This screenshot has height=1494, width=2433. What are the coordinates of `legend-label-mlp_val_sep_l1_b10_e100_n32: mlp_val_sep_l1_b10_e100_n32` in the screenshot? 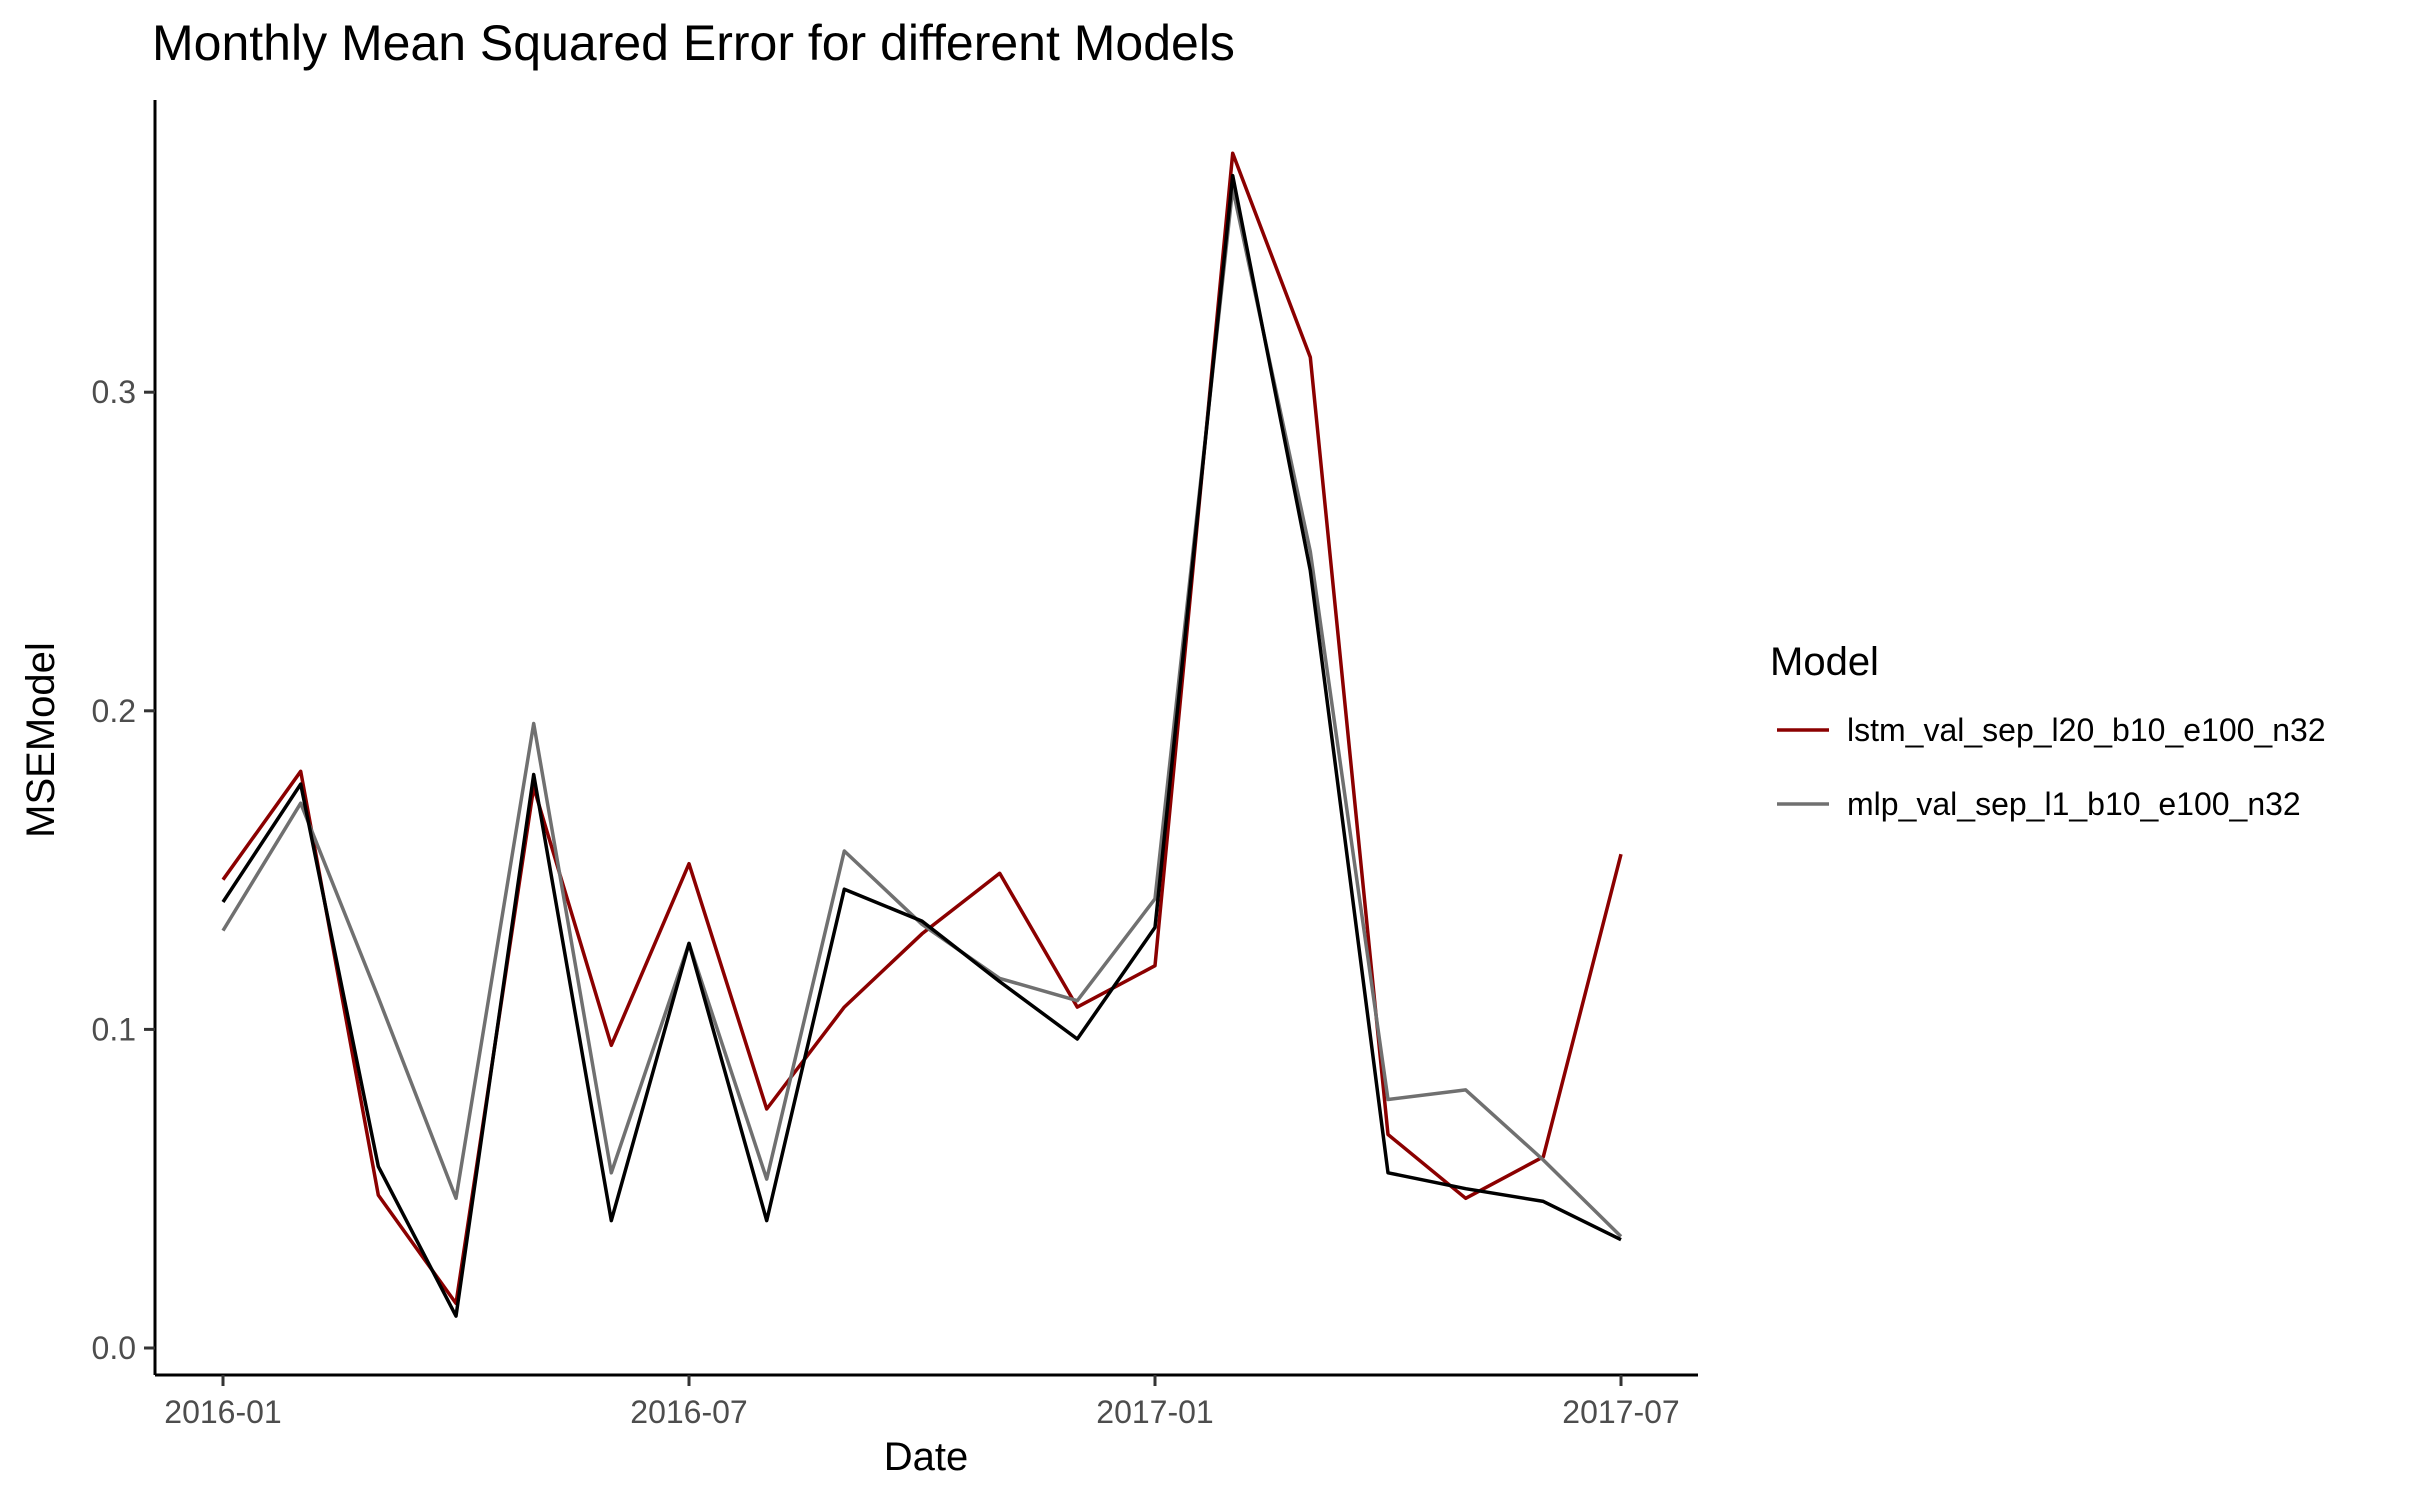 It's located at (2074, 804).